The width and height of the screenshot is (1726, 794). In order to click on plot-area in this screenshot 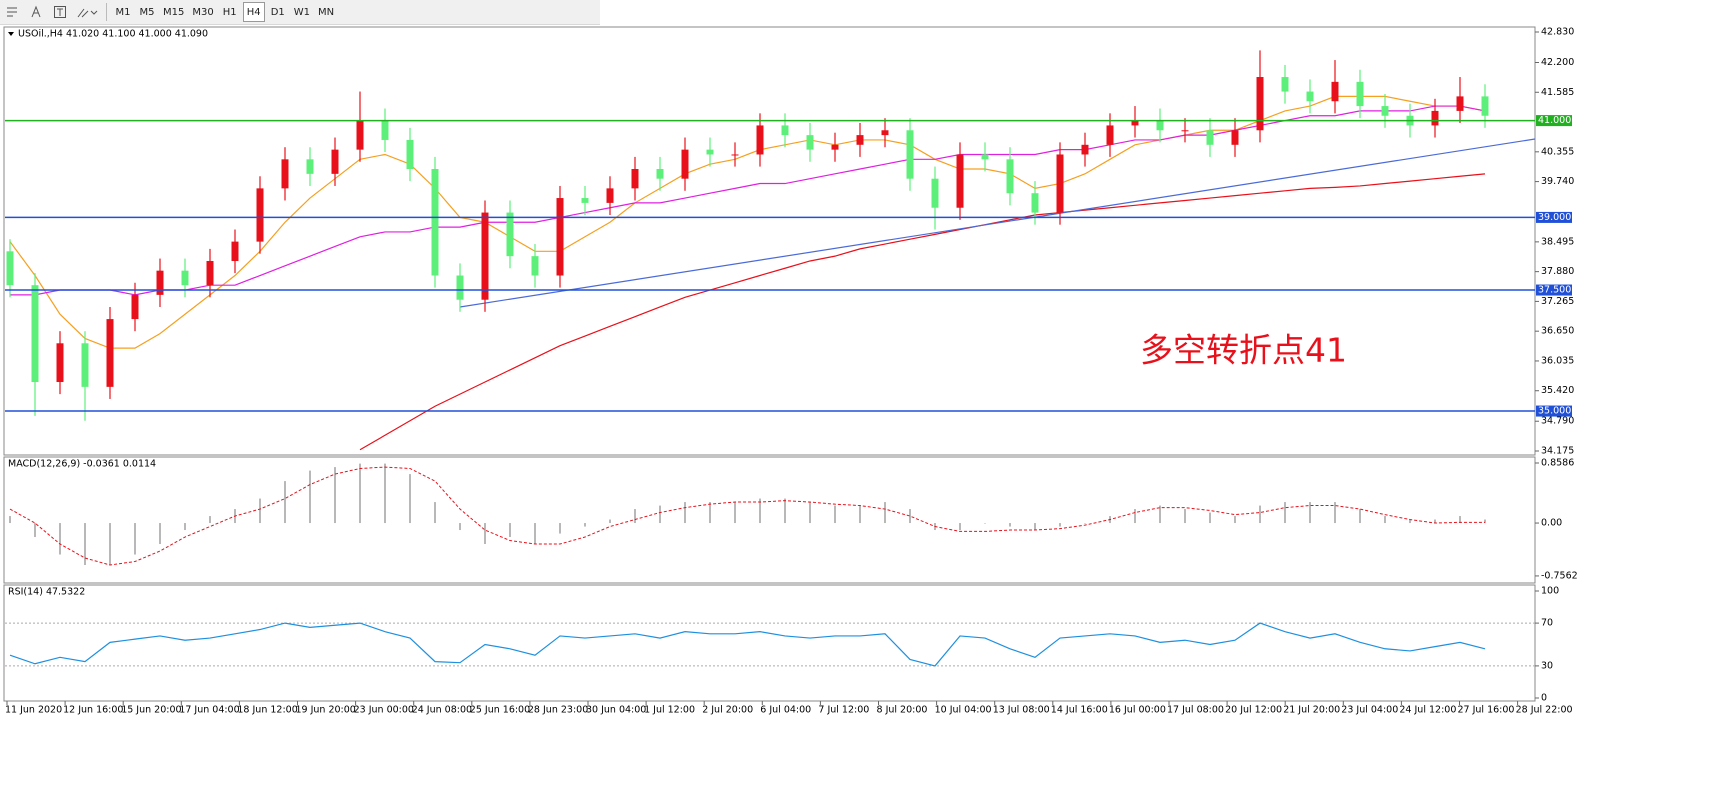, I will do `click(747, 514)`.